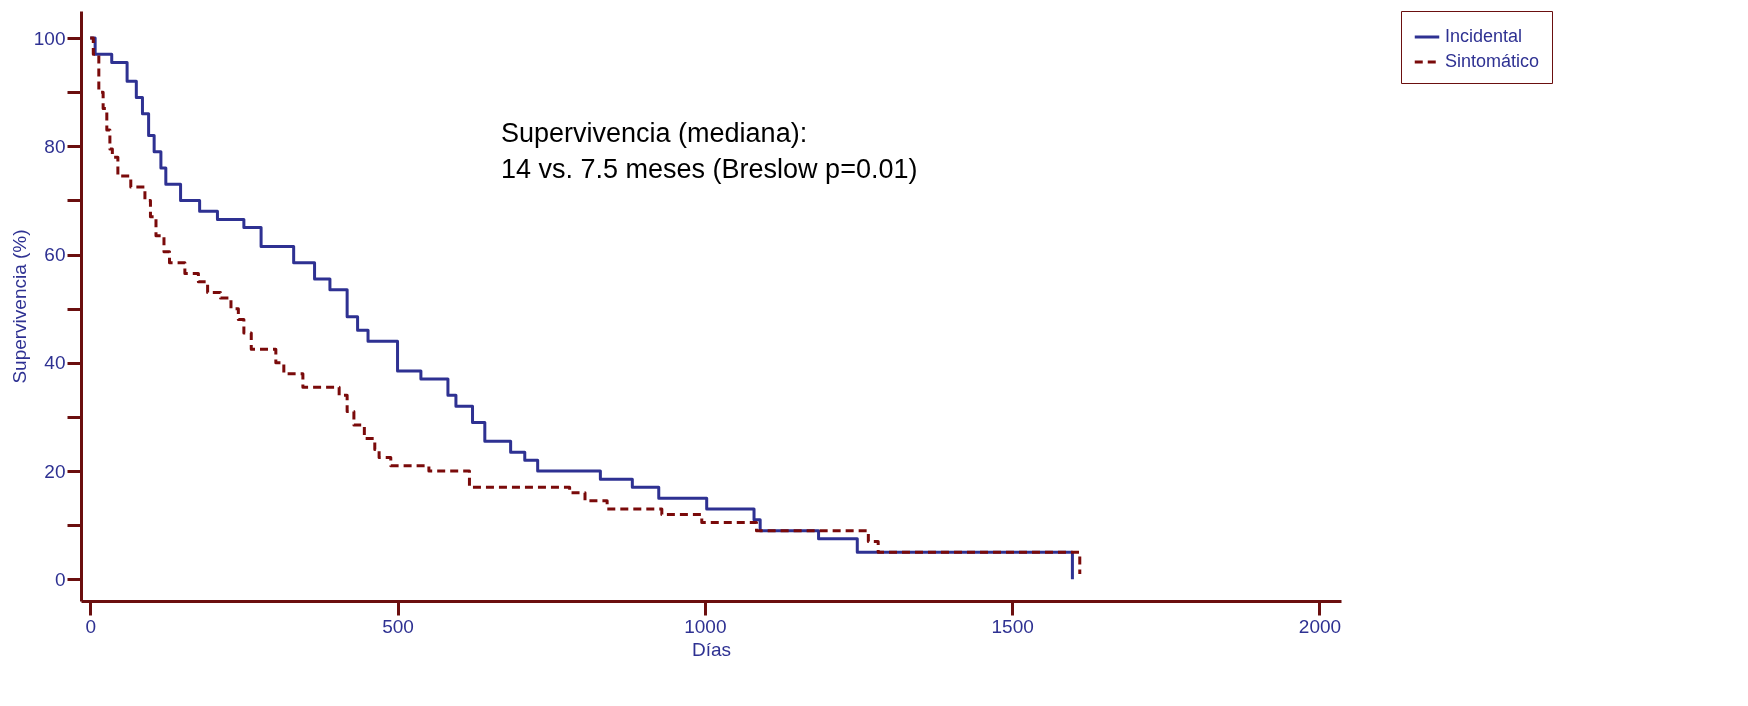  What do you see at coordinates (705, 626) in the screenshot?
I see `x-tick-label: 1000` at bounding box center [705, 626].